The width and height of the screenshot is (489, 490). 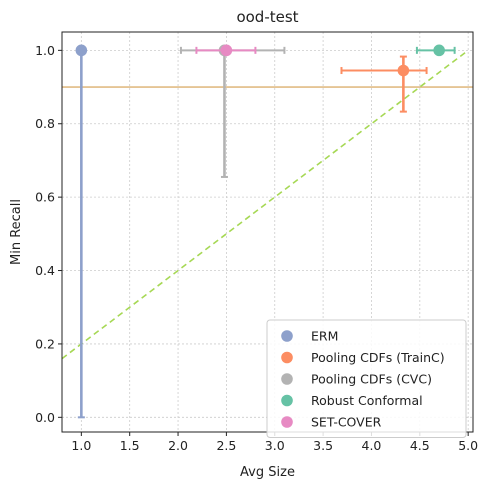 I want to click on x-axis-label: Avg Size, so click(x=267, y=472).